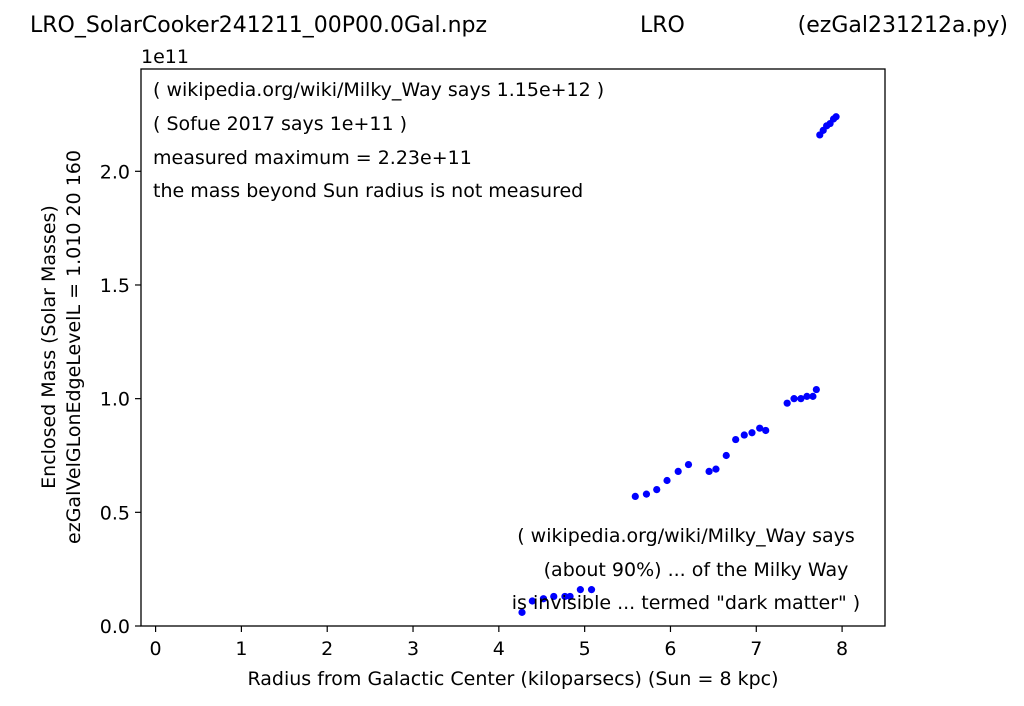 The image size is (1024, 706). I want to click on annotation-bottom-2: (about 90%) ... of the Milky Way, so click(696, 570).